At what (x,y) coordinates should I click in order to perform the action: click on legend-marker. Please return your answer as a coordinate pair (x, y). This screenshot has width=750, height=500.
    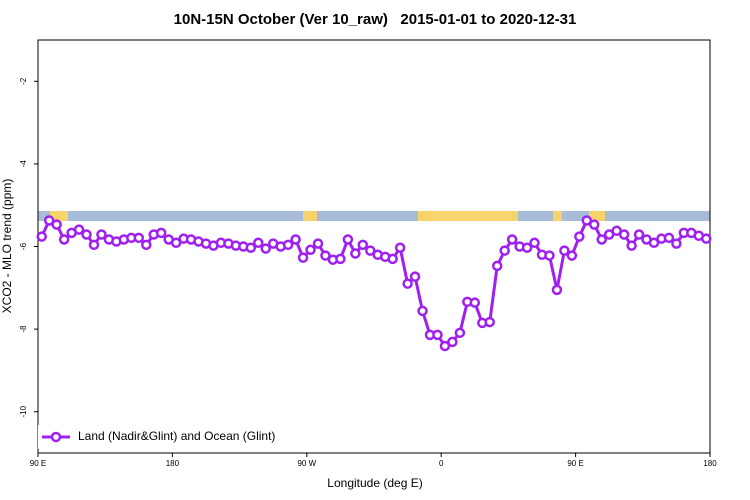
    Looking at the image, I should click on (56, 437).